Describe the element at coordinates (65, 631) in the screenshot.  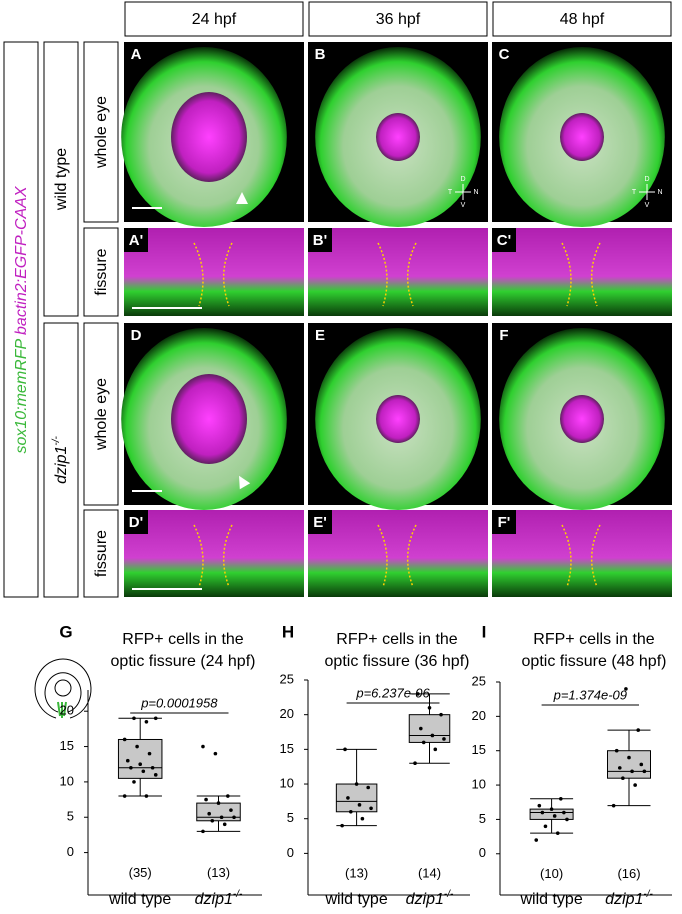
I see `panel-letter: G` at that location.